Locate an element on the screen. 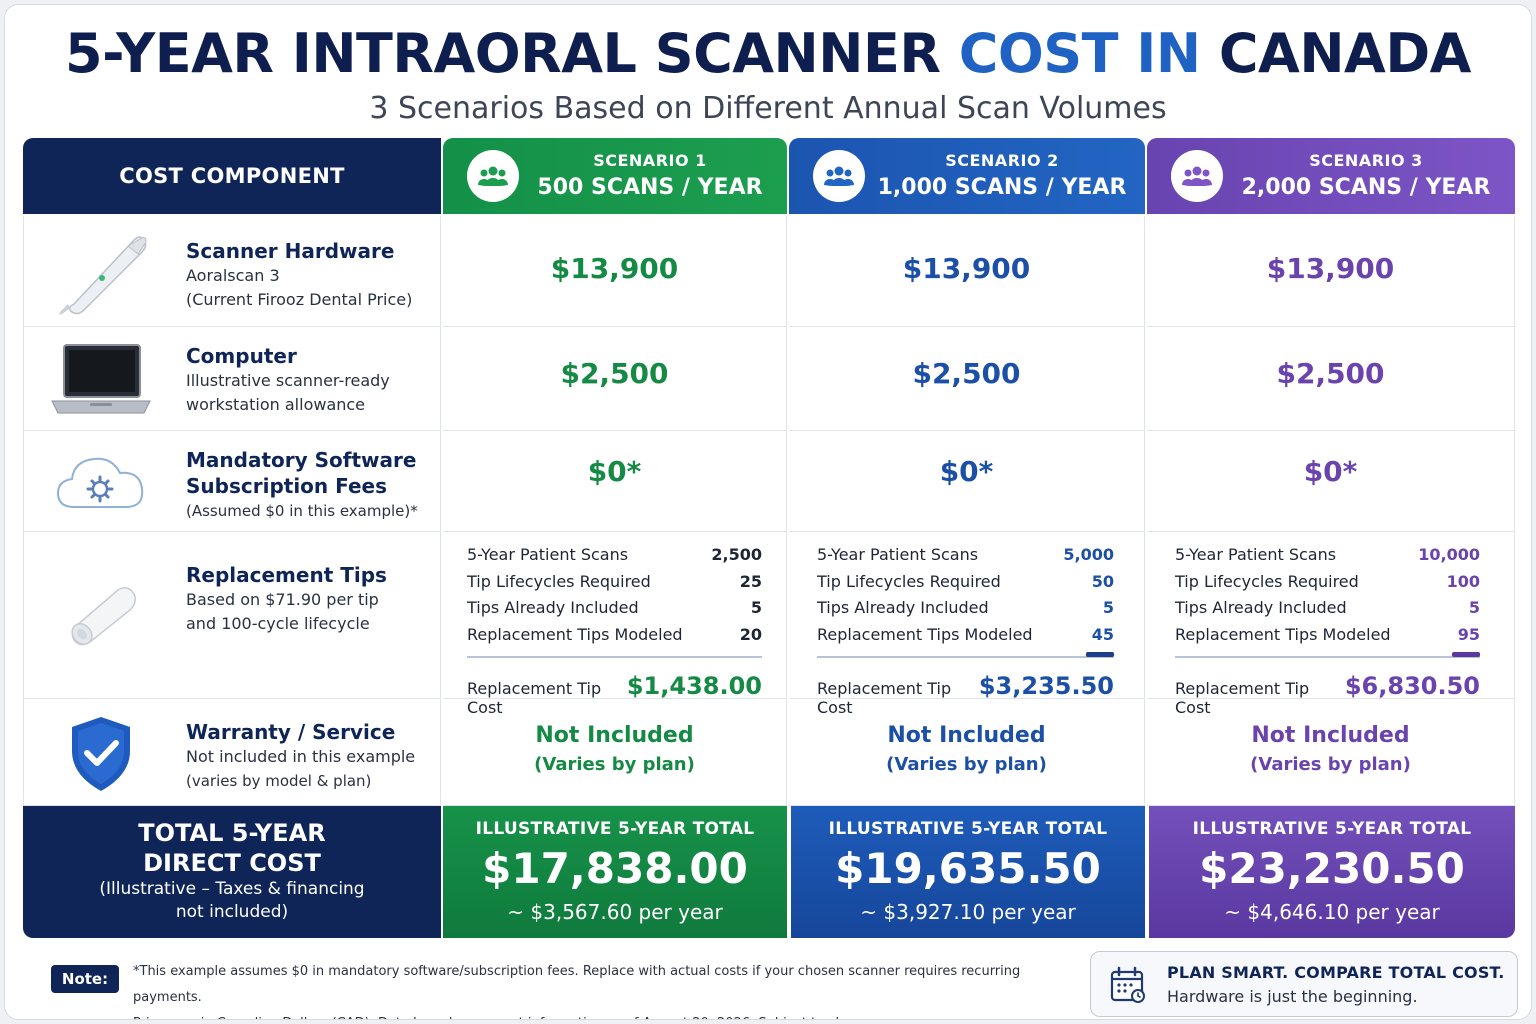 Image resolution: width=1536 pixels, height=1024 pixels. computer-cost-s1: $2,500 is located at coordinates (615, 379).